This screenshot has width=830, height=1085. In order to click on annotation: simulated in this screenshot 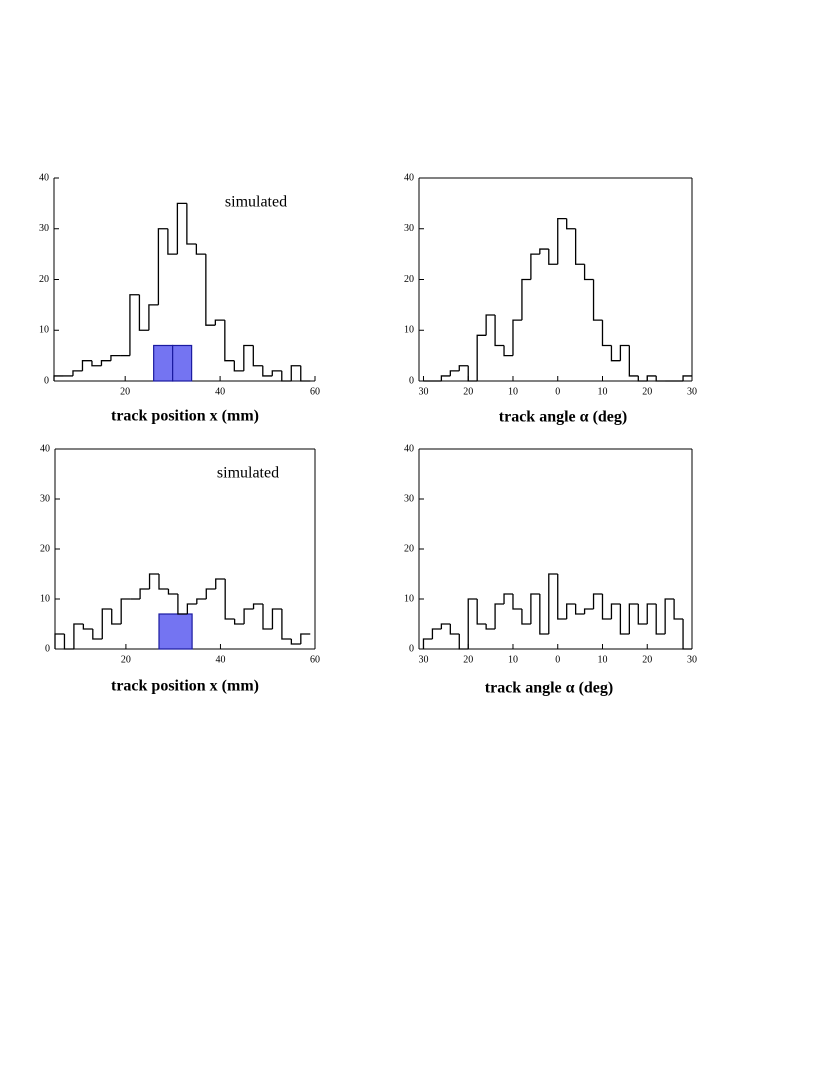, I will do `click(256, 202)`.